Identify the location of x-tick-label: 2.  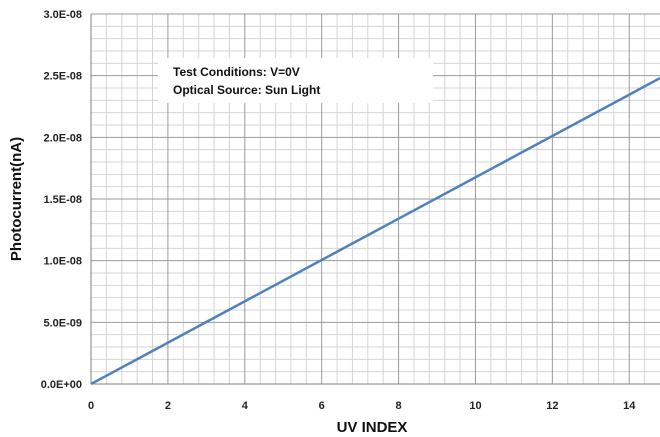
(168, 406).